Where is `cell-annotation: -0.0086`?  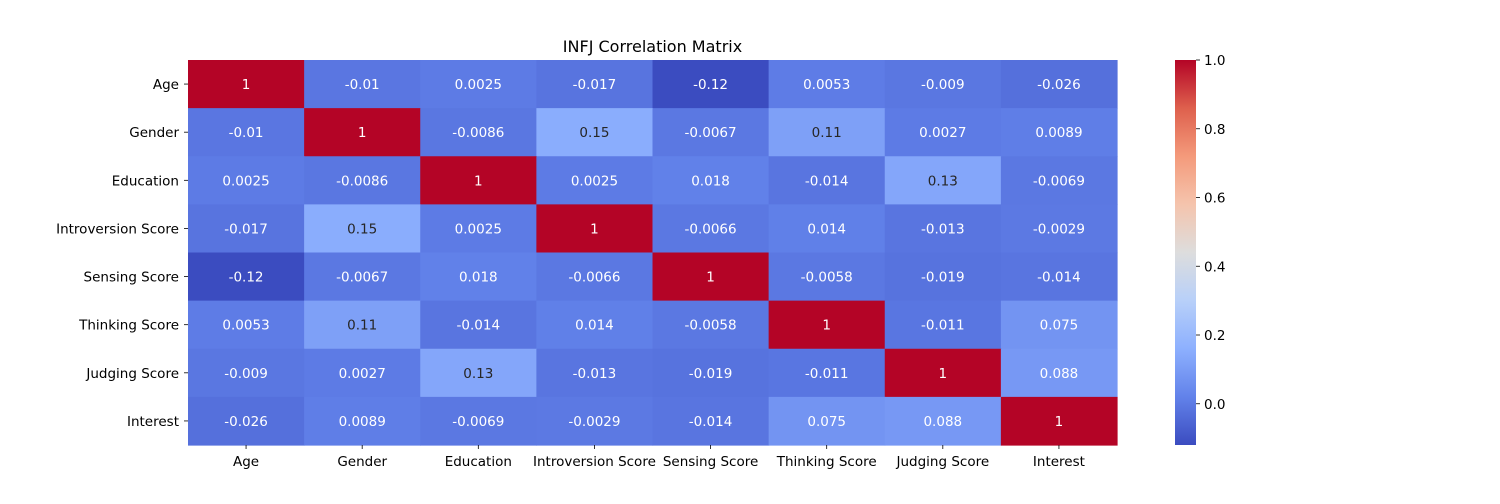
cell-annotation: -0.0086 is located at coordinates (478, 133).